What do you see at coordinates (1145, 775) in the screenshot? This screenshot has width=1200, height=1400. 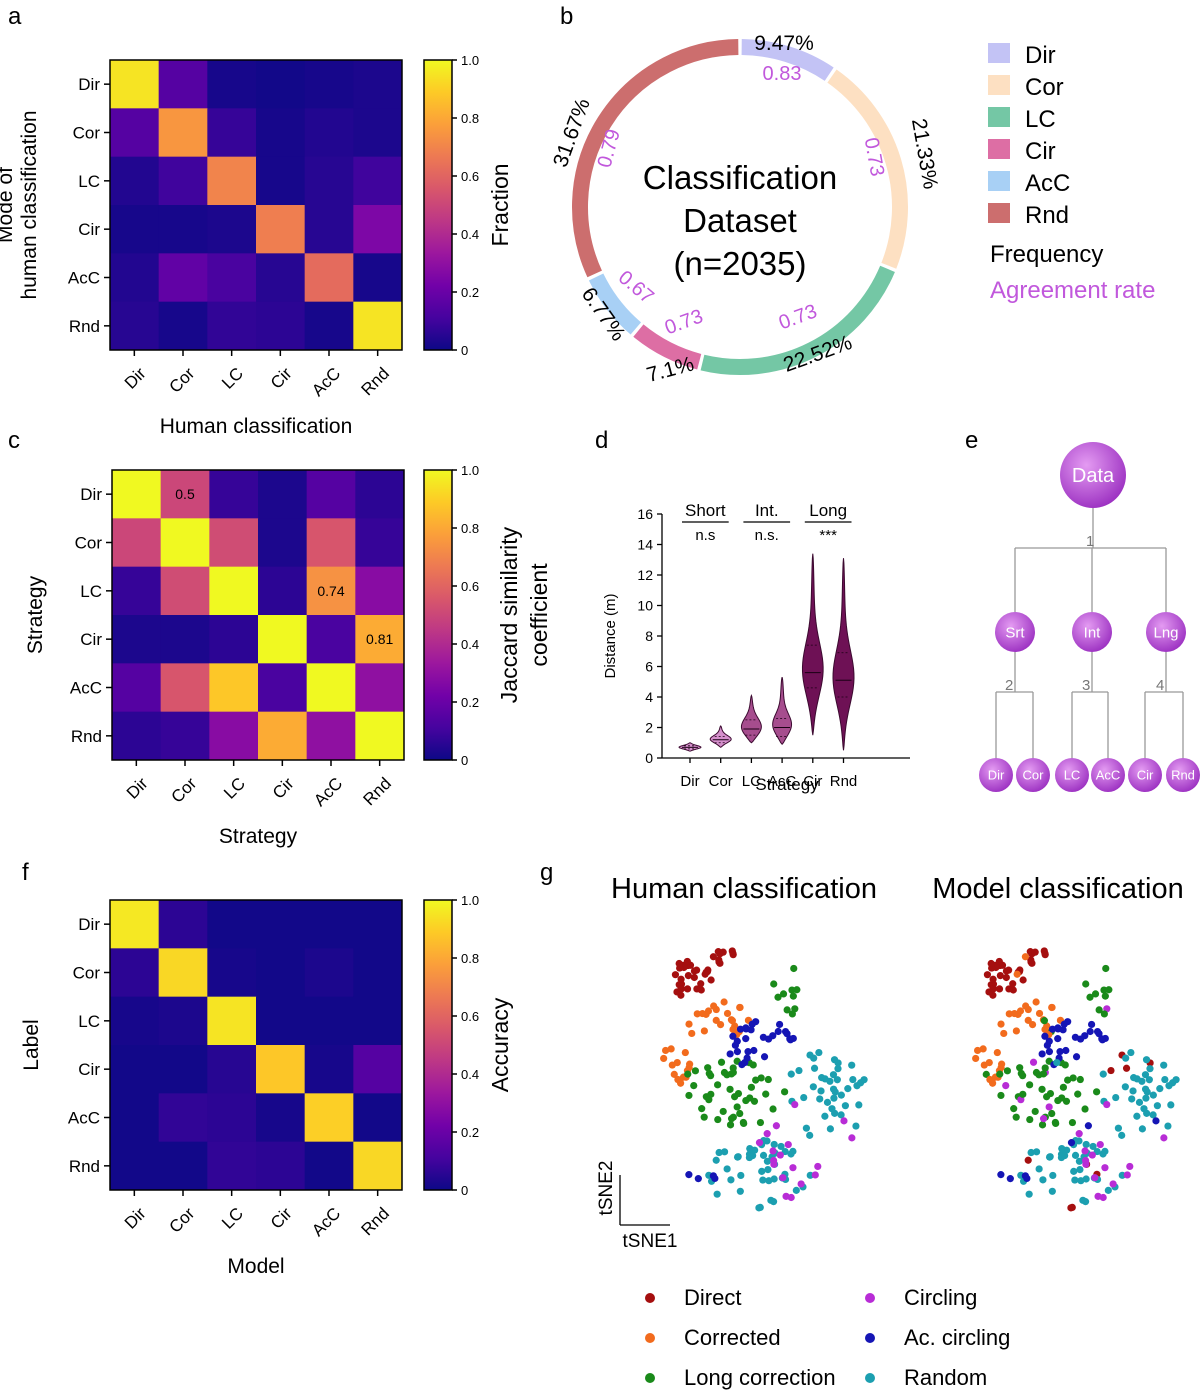 I see `tree-node-label: Cir` at bounding box center [1145, 775].